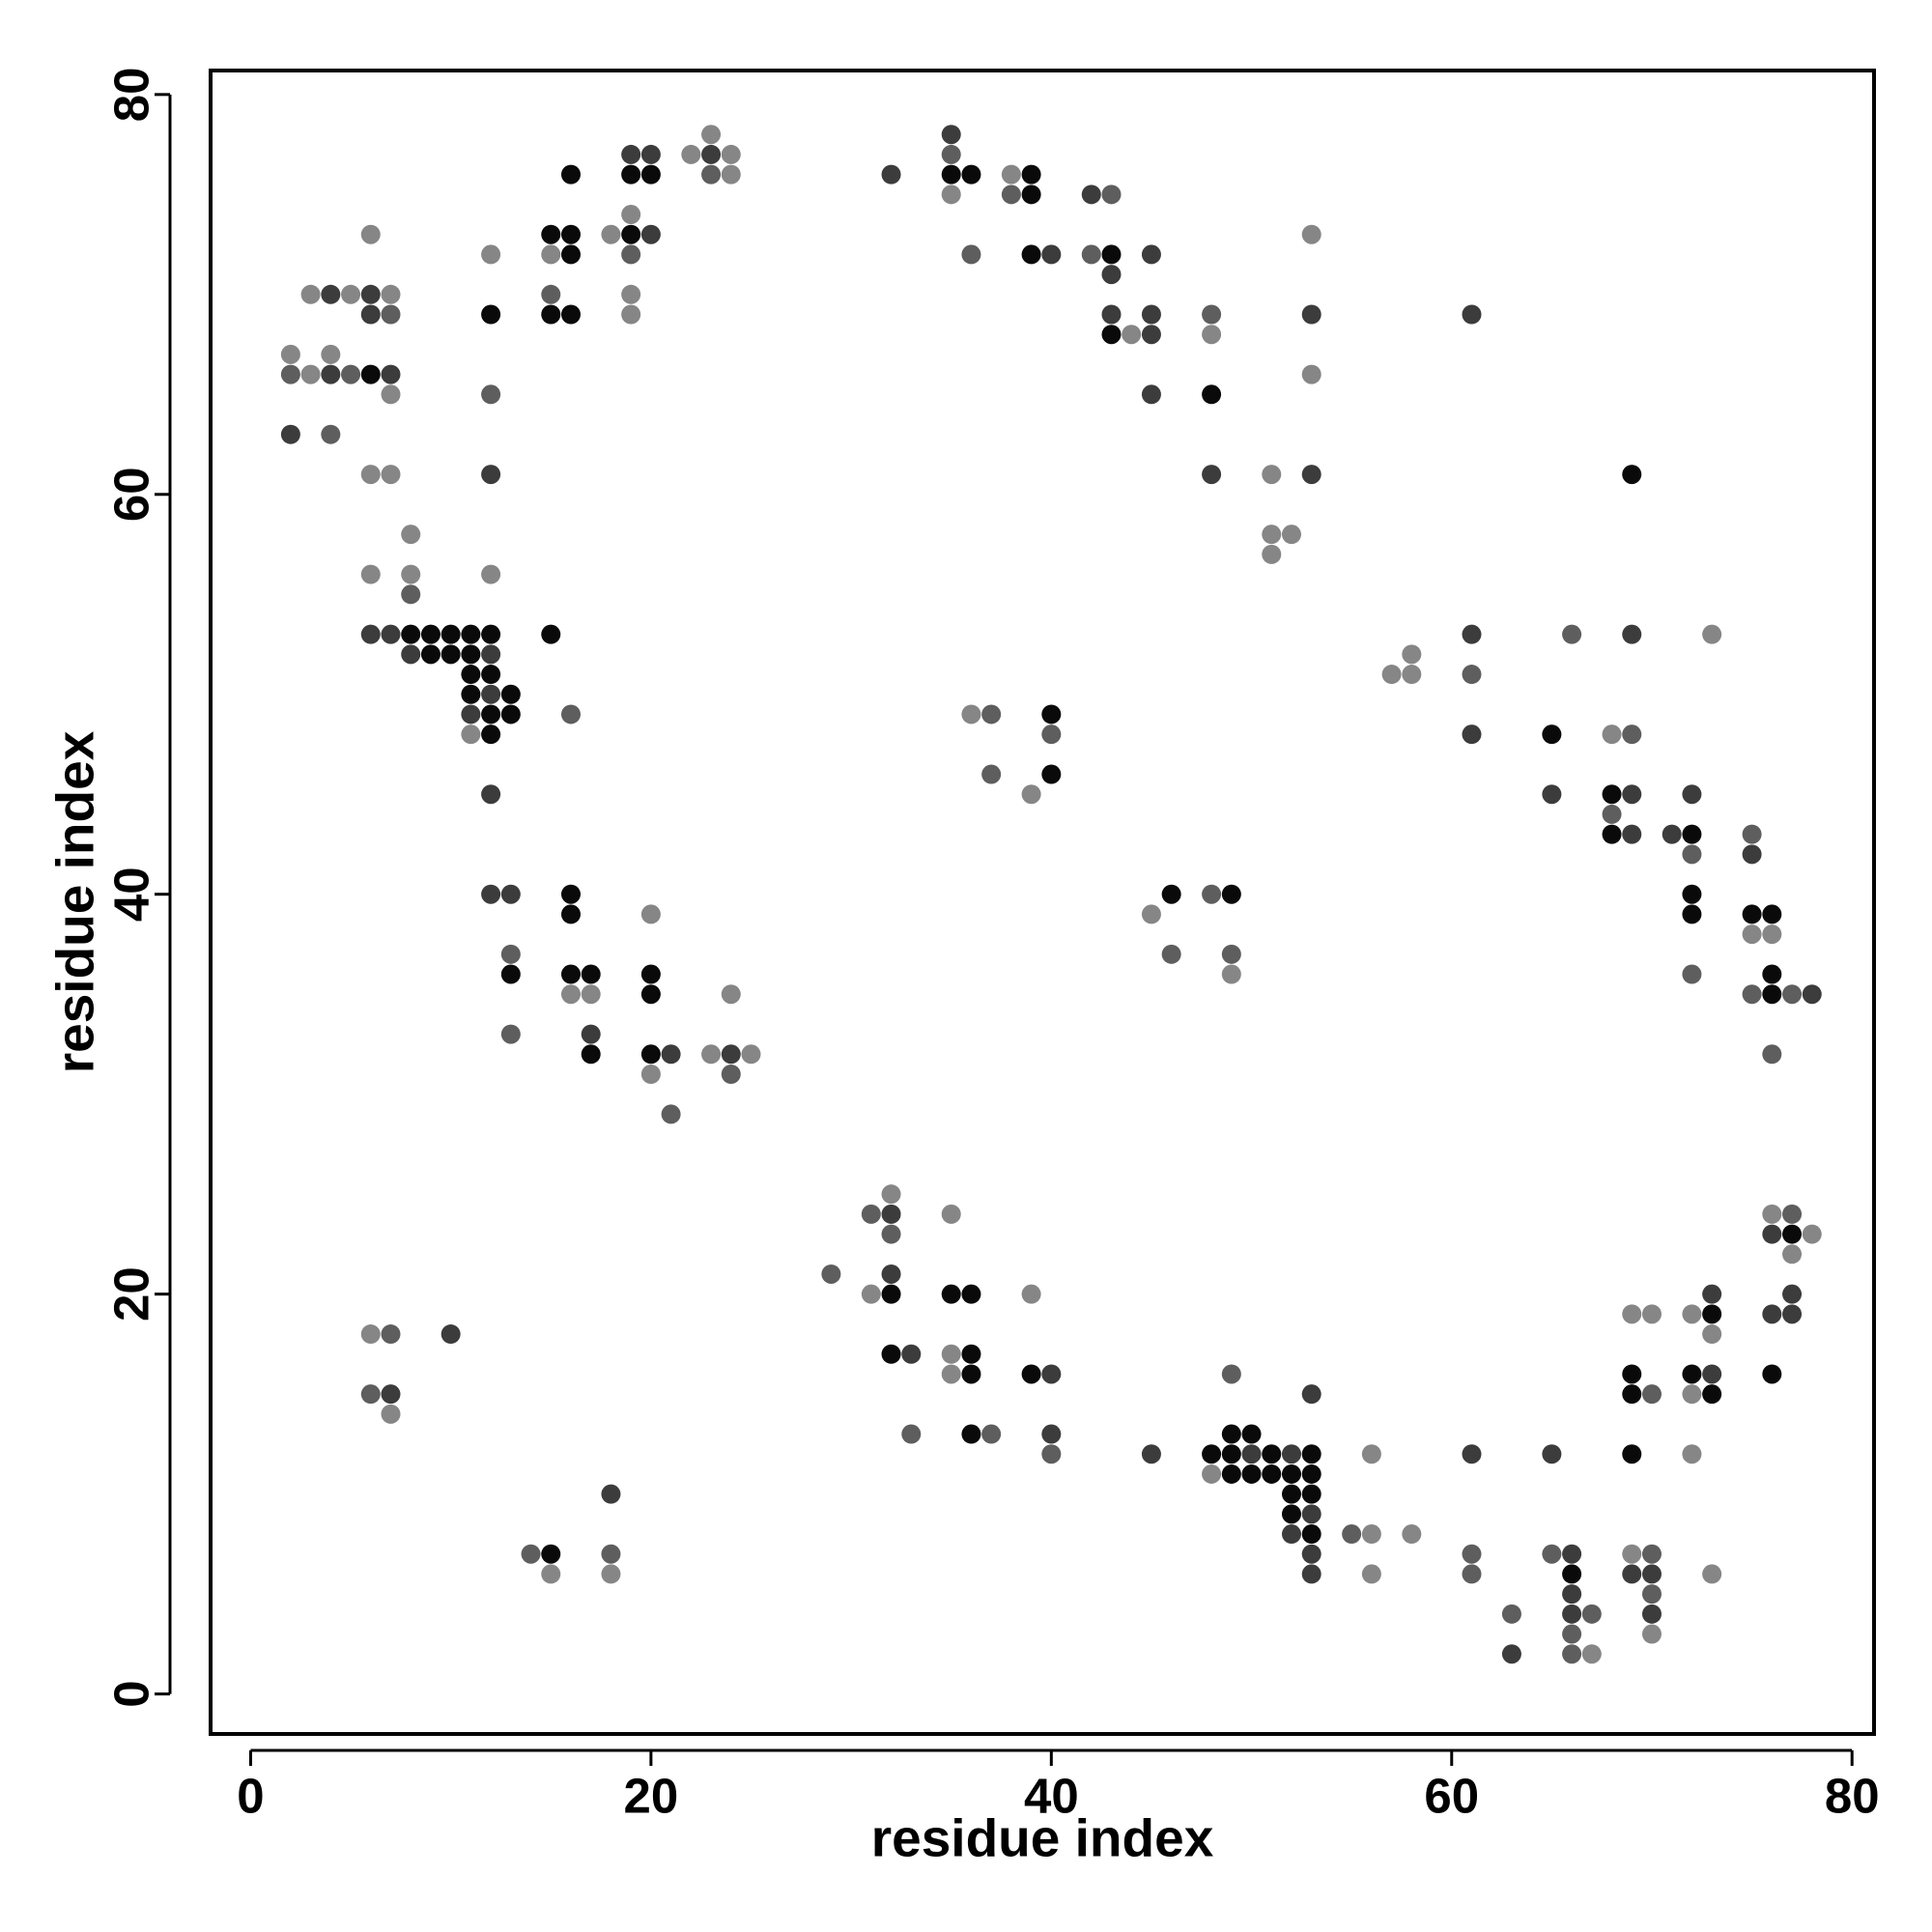  I want to click on y-tick-label: 20, so click(130, 1293).